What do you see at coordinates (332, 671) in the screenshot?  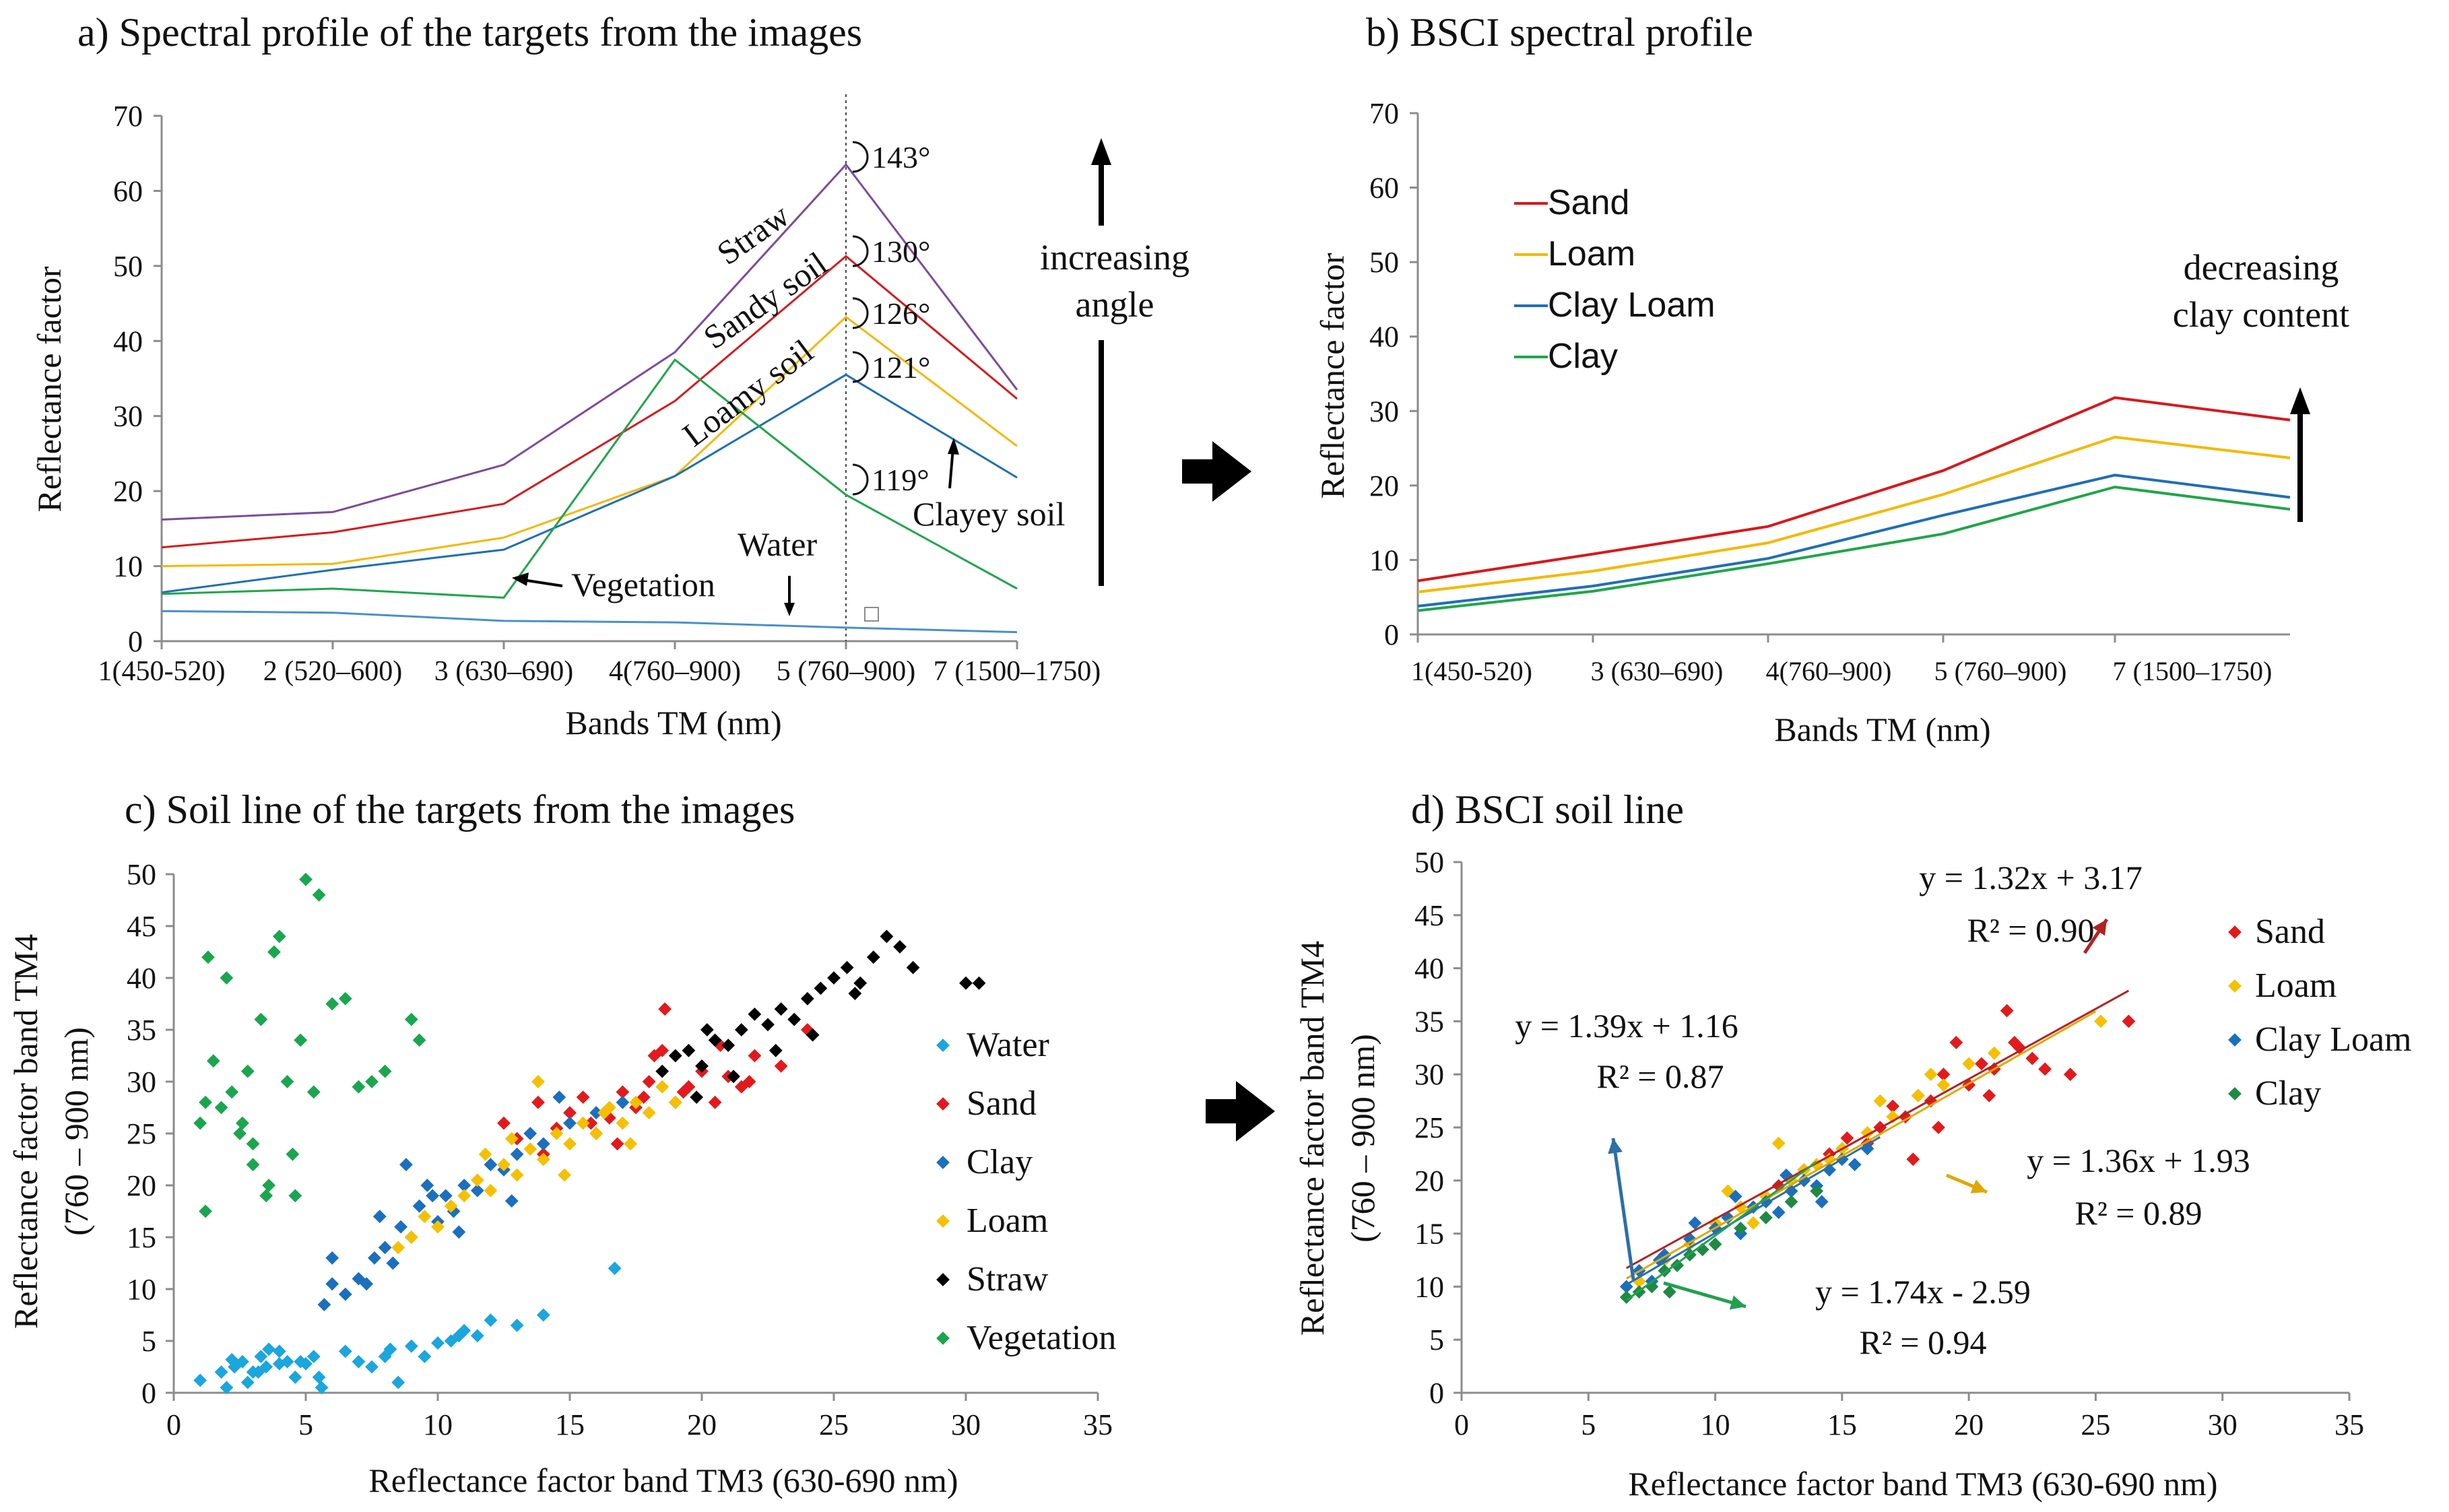 I see `a-x-tick-label: 2 (520–600)` at bounding box center [332, 671].